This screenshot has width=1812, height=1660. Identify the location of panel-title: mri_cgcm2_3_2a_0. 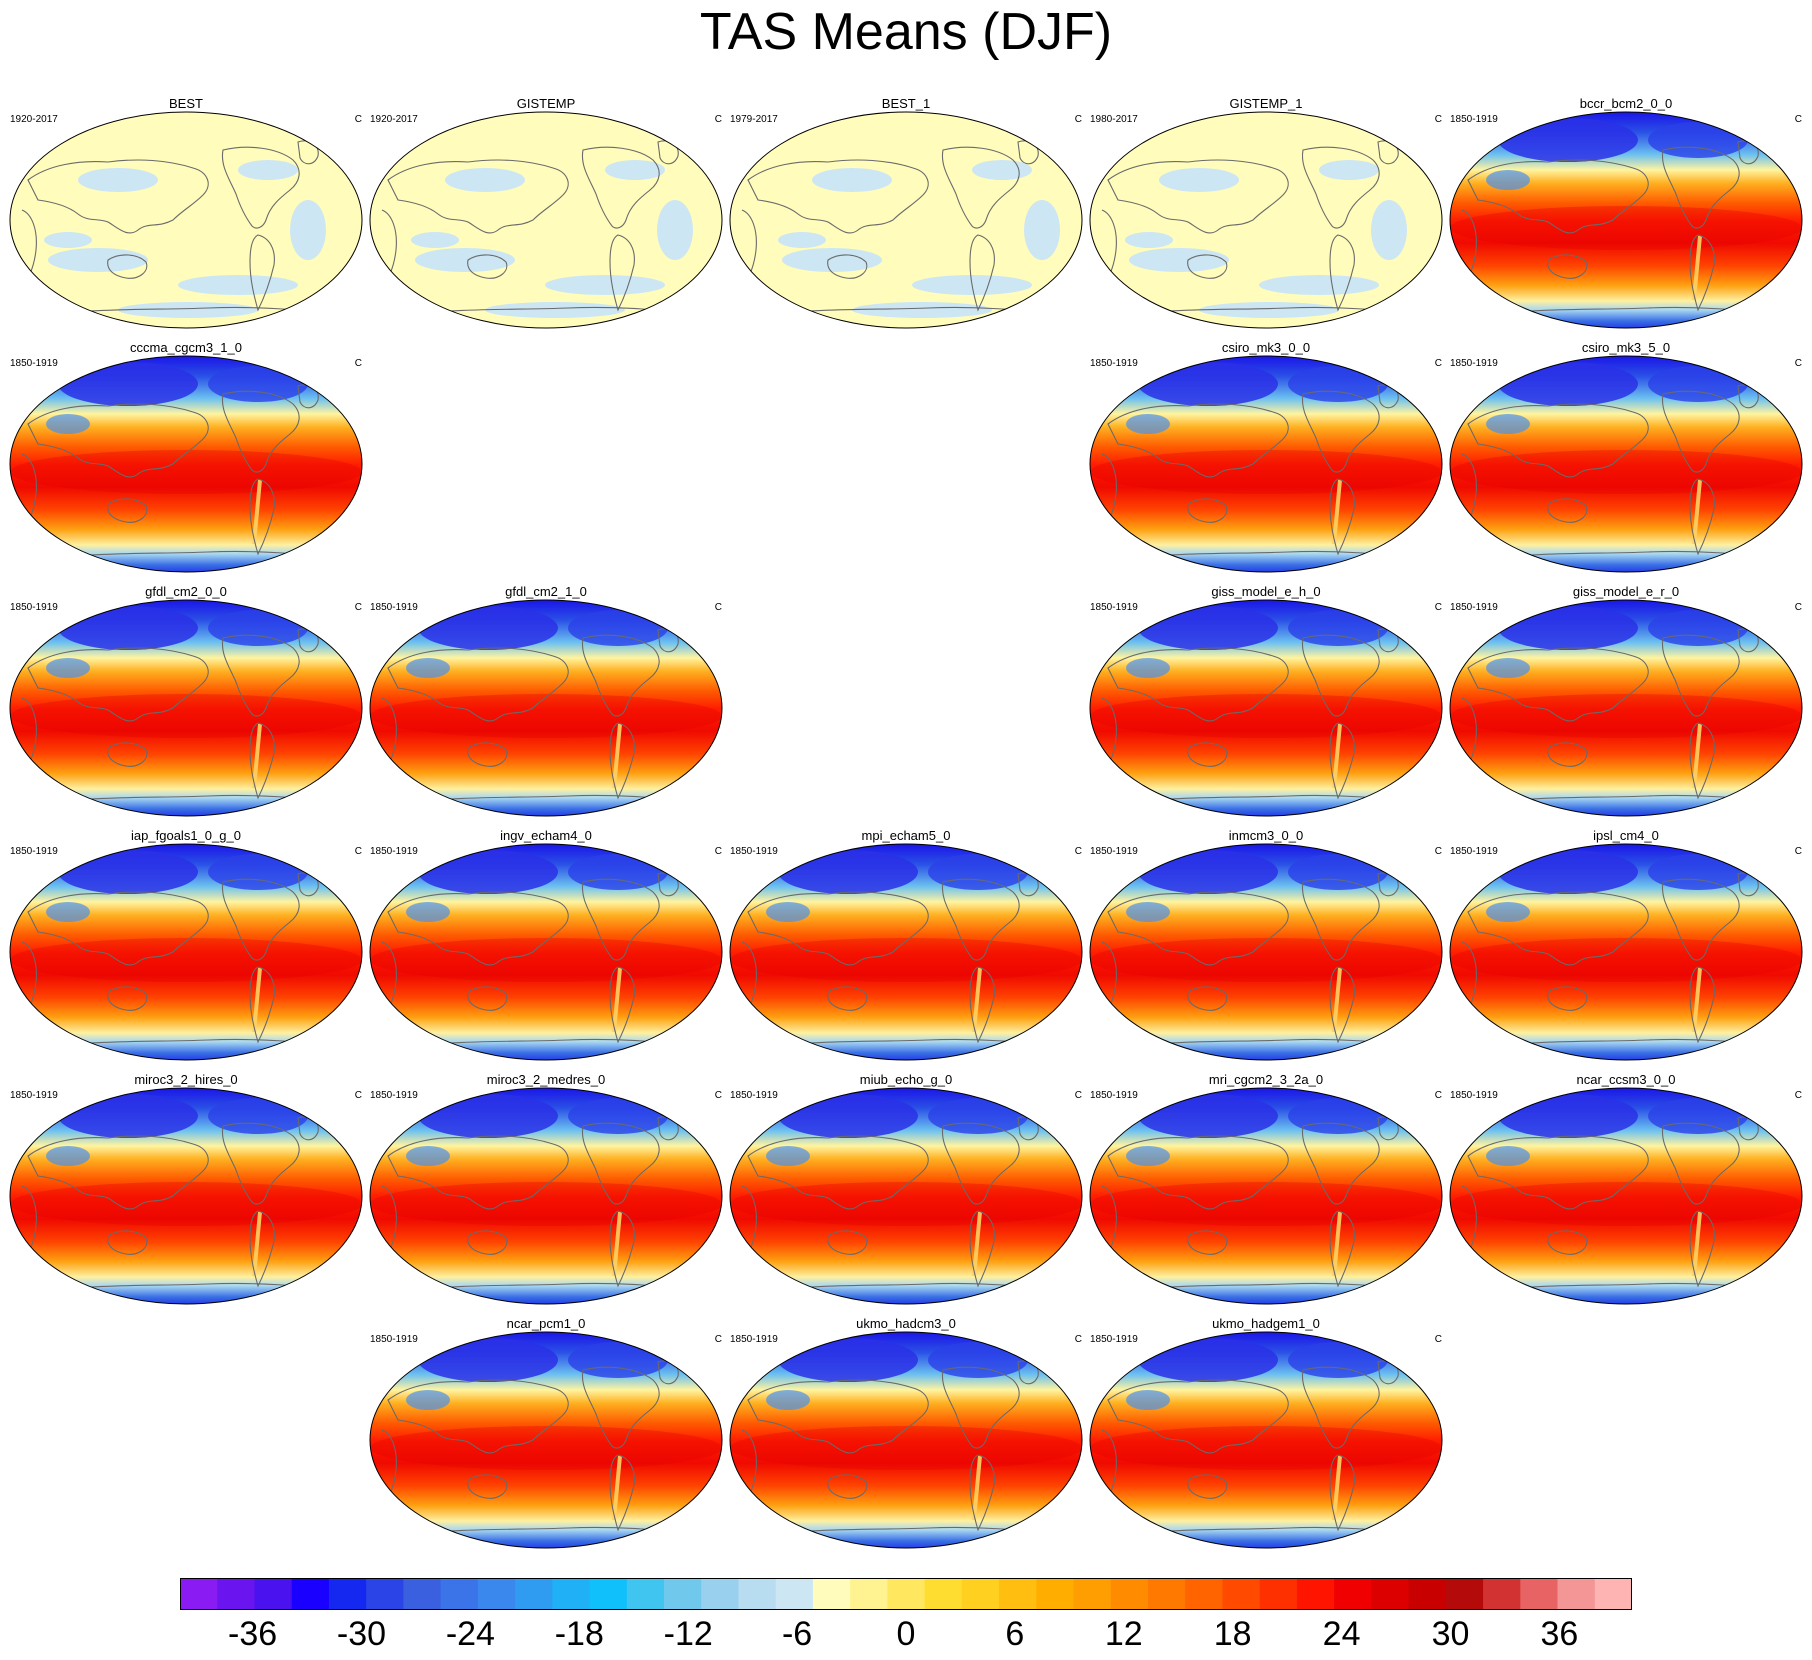
(1266, 1079).